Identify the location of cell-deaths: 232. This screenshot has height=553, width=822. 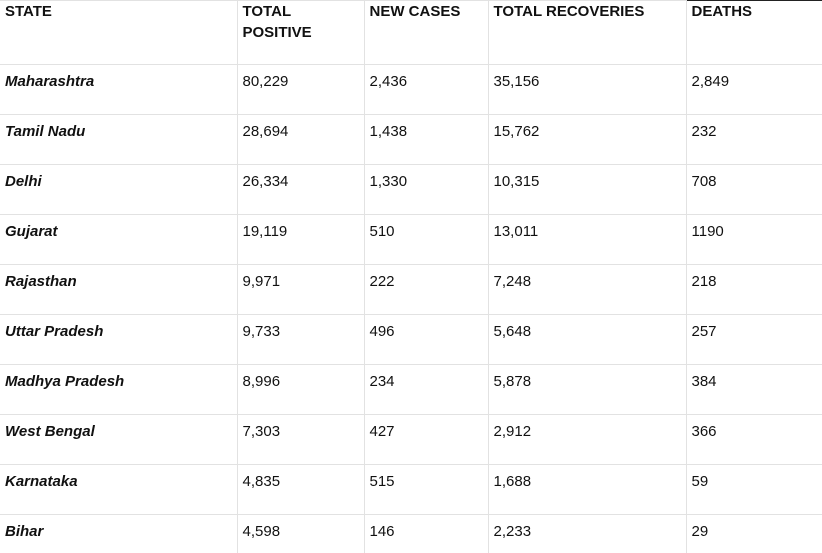
(754, 139).